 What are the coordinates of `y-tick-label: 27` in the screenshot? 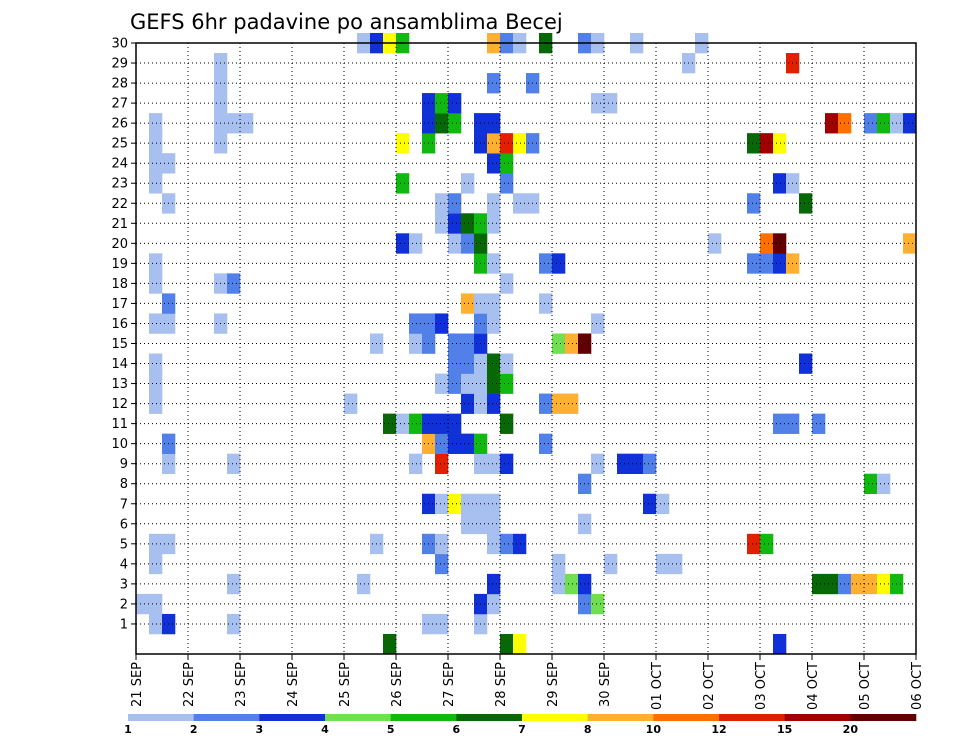 It's located at (119, 104).